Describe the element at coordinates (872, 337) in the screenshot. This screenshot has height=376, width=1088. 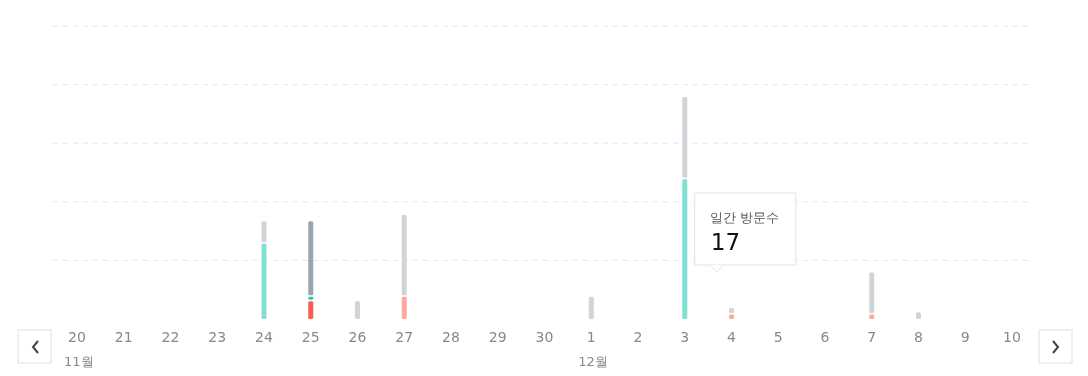
I see `x-tick-label: 7` at that location.